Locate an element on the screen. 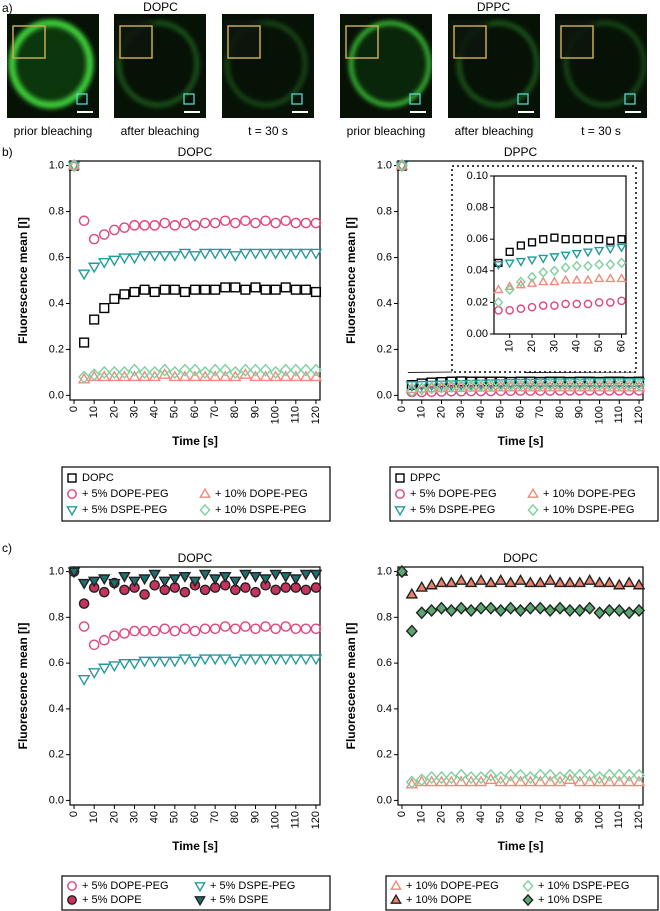  legend-label: + 5% DSPE is located at coordinates (239, 900).